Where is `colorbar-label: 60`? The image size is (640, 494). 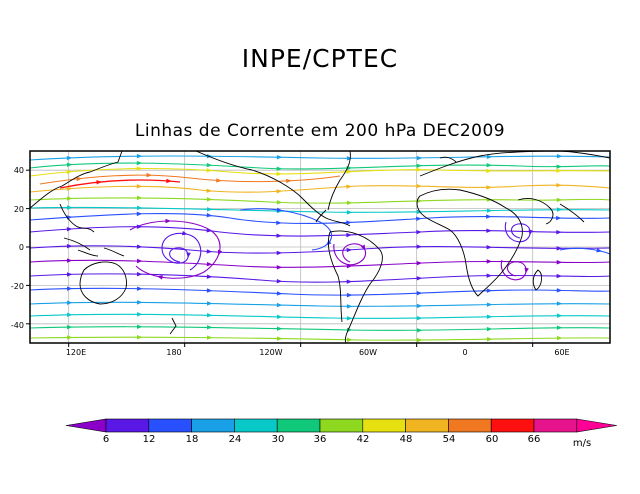
colorbar-label: 60 is located at coordinates (492, 439).